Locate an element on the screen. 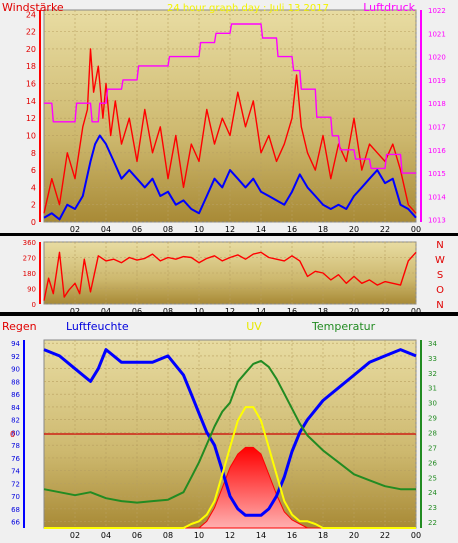  pressure-tick-label: 1022 is located at coordinates (437, 11).